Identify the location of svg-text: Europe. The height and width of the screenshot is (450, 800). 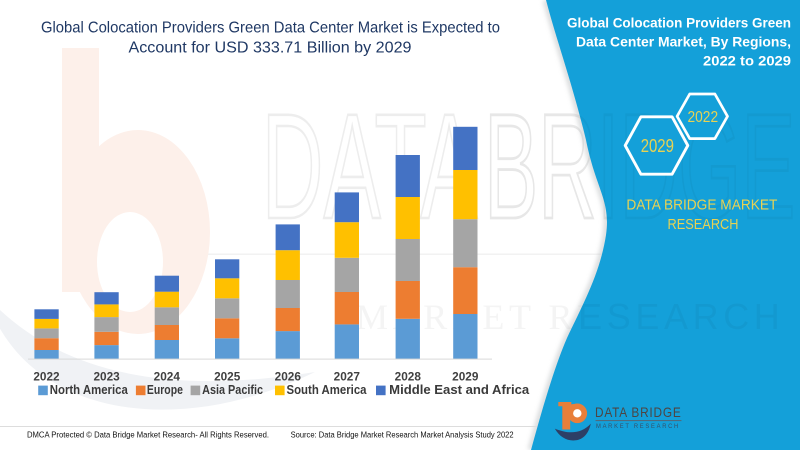
(165, 389).